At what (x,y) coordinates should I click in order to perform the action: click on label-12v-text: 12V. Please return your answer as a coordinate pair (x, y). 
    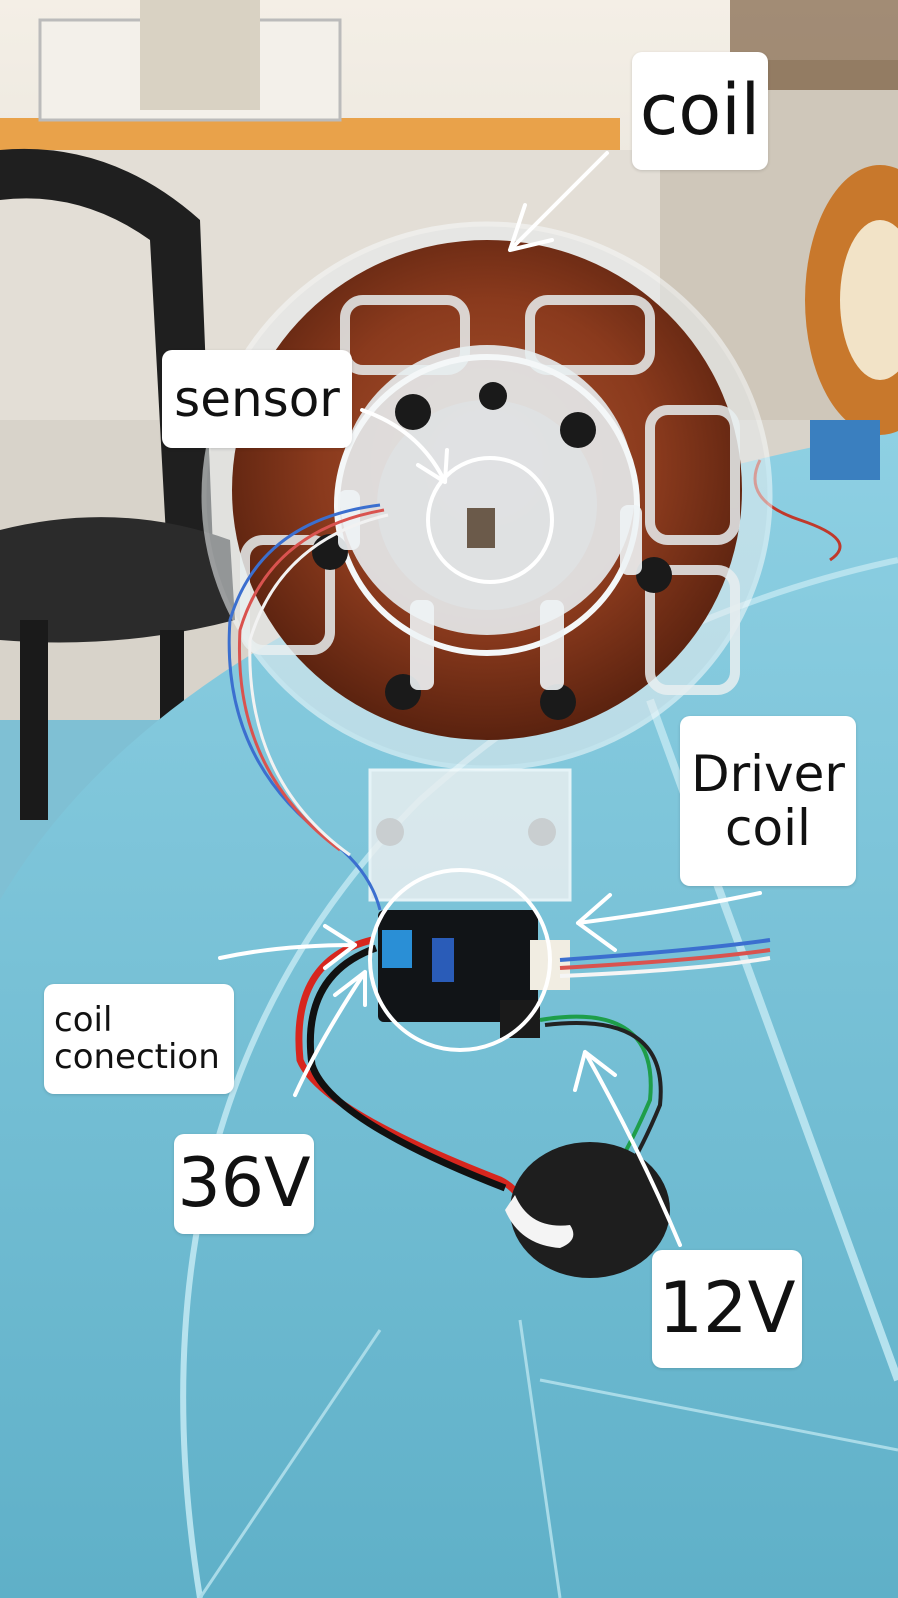
    Looking at the image, I should click on (727, 1308).